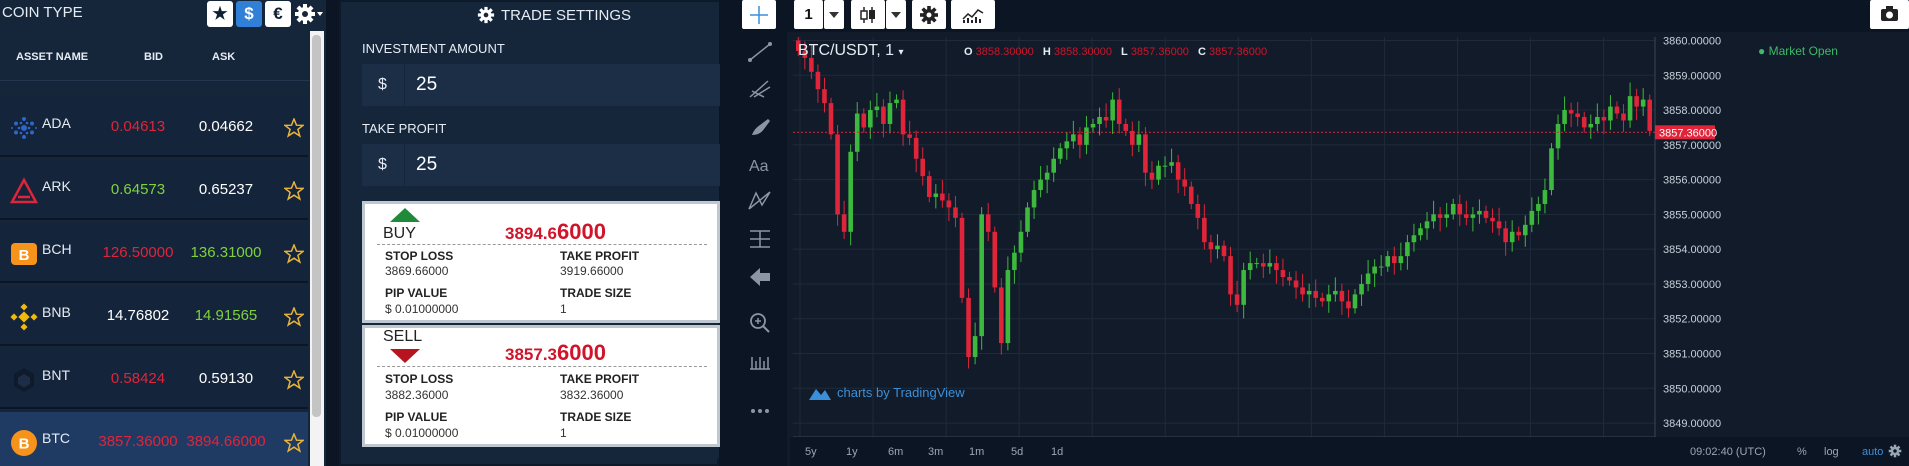 The width and height of the screenshot is (1909, 466). What do you see at coordinates (1692, 250) in the screenshot?
I see `y-tick-label: 3854.00000` at bounding box center [1692, 250].